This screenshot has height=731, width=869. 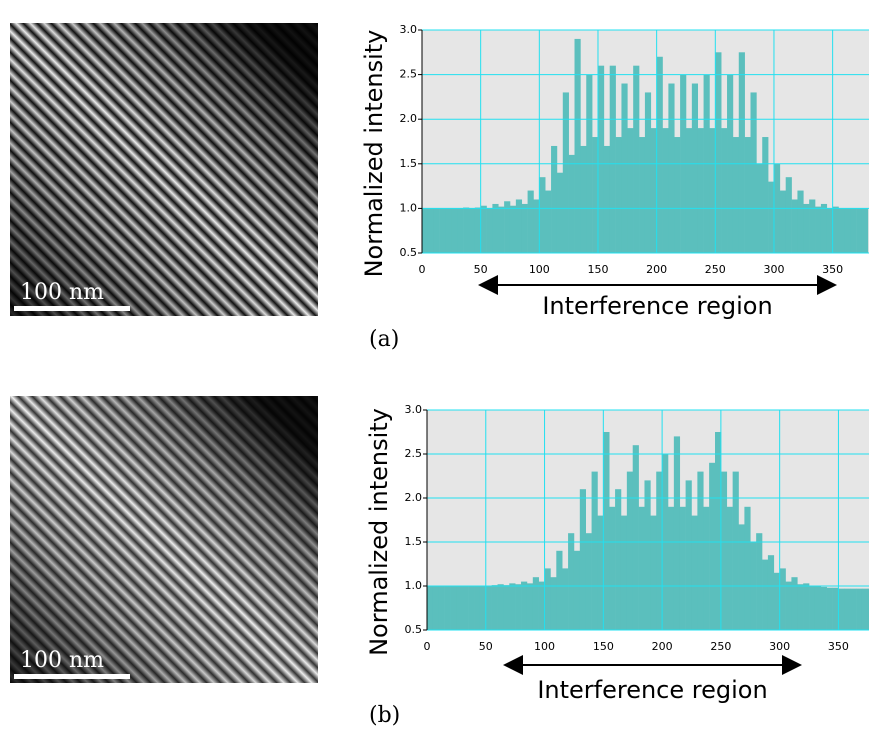 What do you see at coordinates (409, 118) in the screenshot?
I see `y-tick-label: 2.0` at bounding box center [409, 118].